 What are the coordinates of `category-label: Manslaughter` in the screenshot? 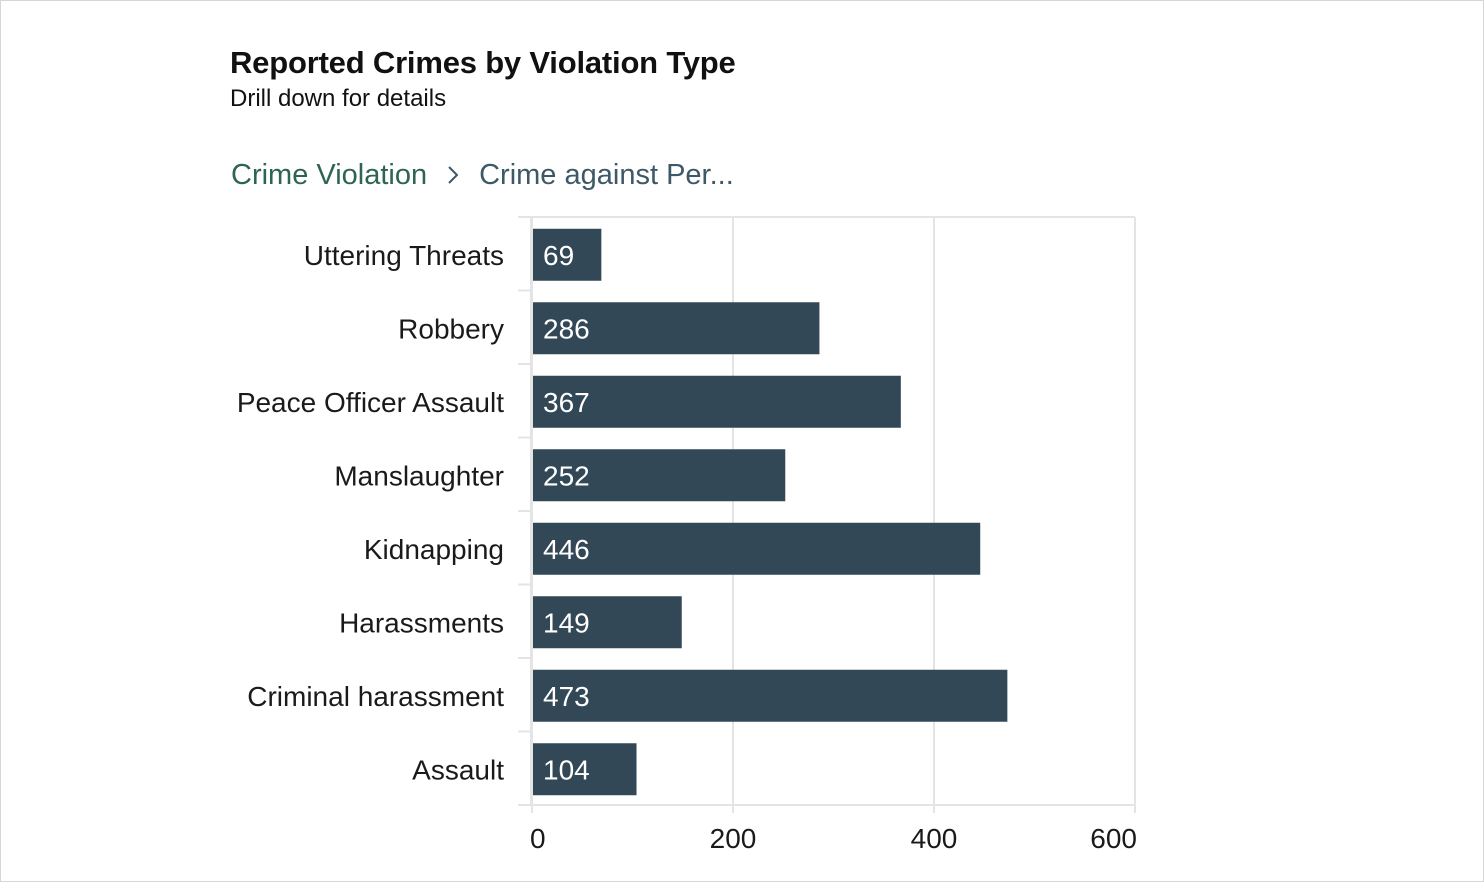 It's located at (419, 475).